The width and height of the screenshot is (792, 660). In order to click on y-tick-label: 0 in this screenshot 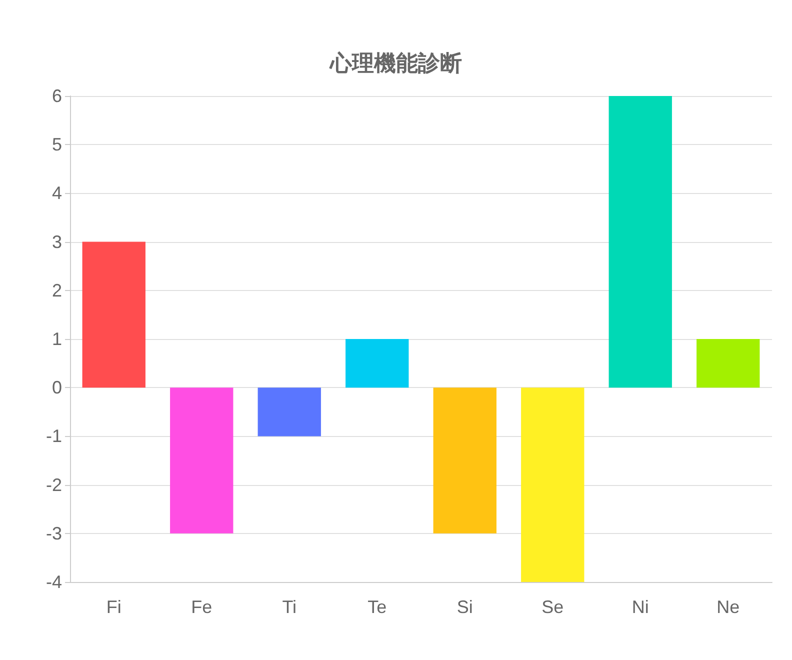, I will do `click(57, 388)`.